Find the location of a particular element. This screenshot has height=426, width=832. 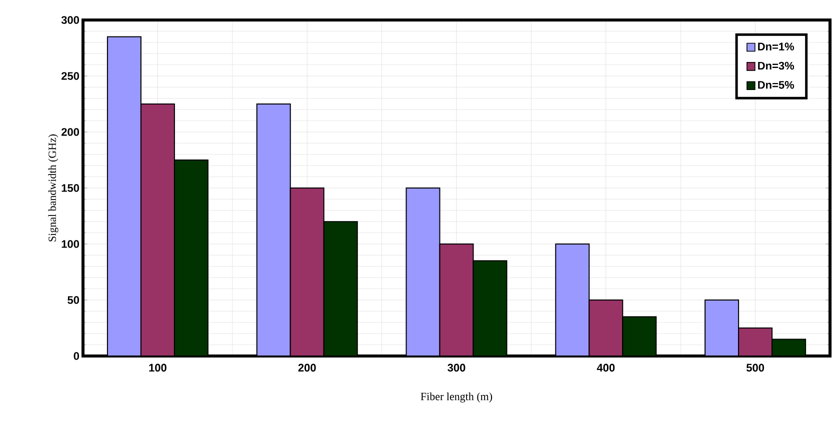

y-tick-label: 50 is located at coordinates (74, 300).